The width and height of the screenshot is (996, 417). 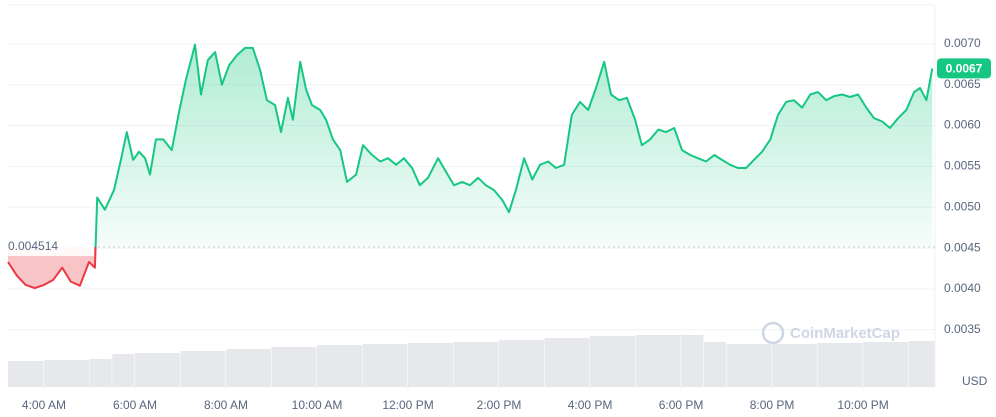 I want to click on watermark: CoinMarketCap, so click(x=830, y=333).